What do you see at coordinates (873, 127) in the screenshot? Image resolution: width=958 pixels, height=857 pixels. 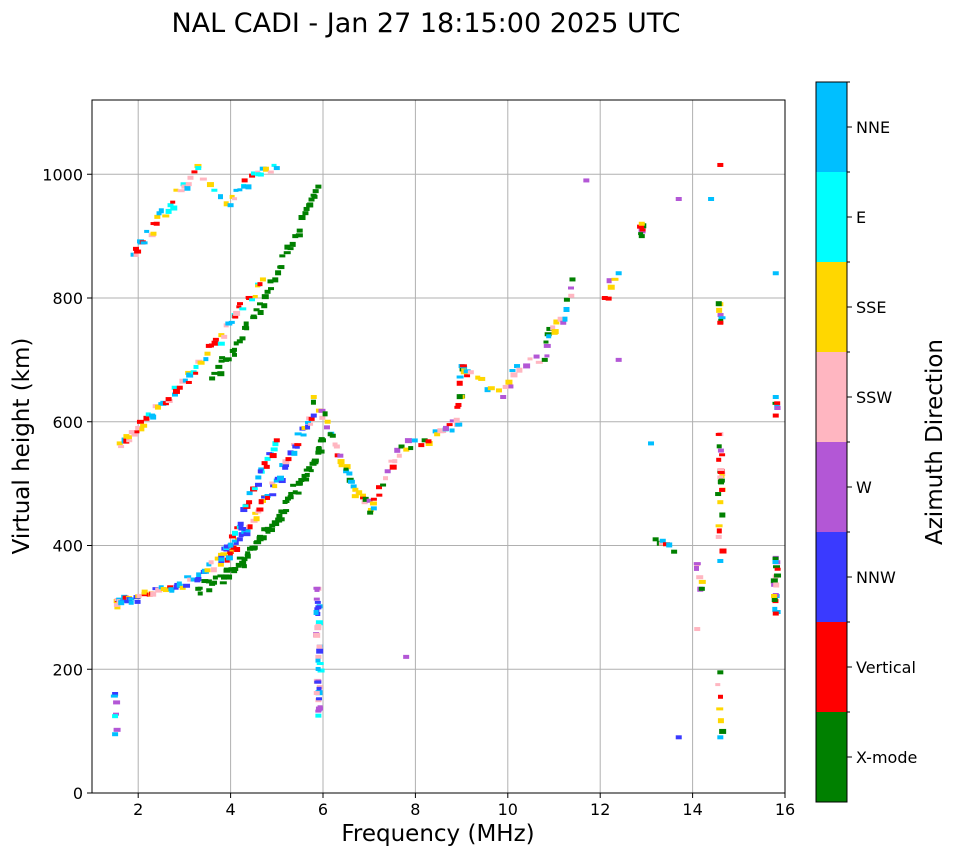 I see `colorbar-tick-label: NNE` at bounding box center [873, 127].